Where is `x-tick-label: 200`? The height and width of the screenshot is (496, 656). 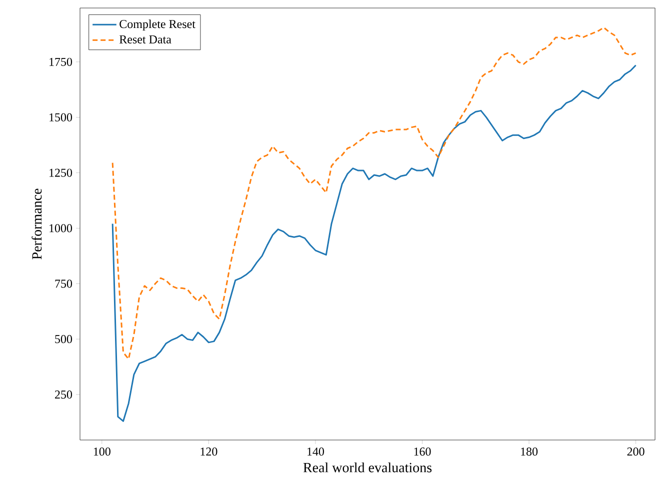
x-tick-label: 200 is located at coordinates (635, 452).